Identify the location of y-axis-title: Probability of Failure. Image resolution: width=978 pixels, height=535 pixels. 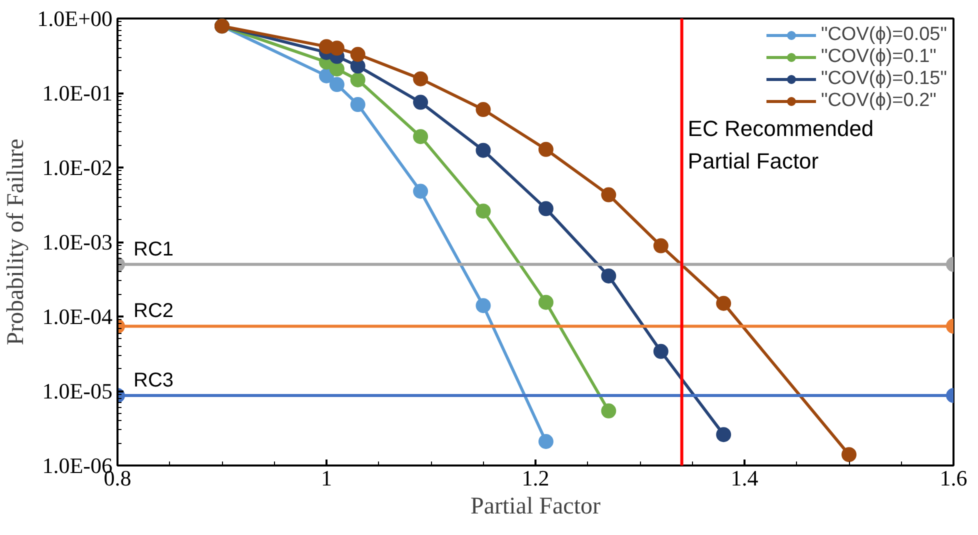
(16, 242).